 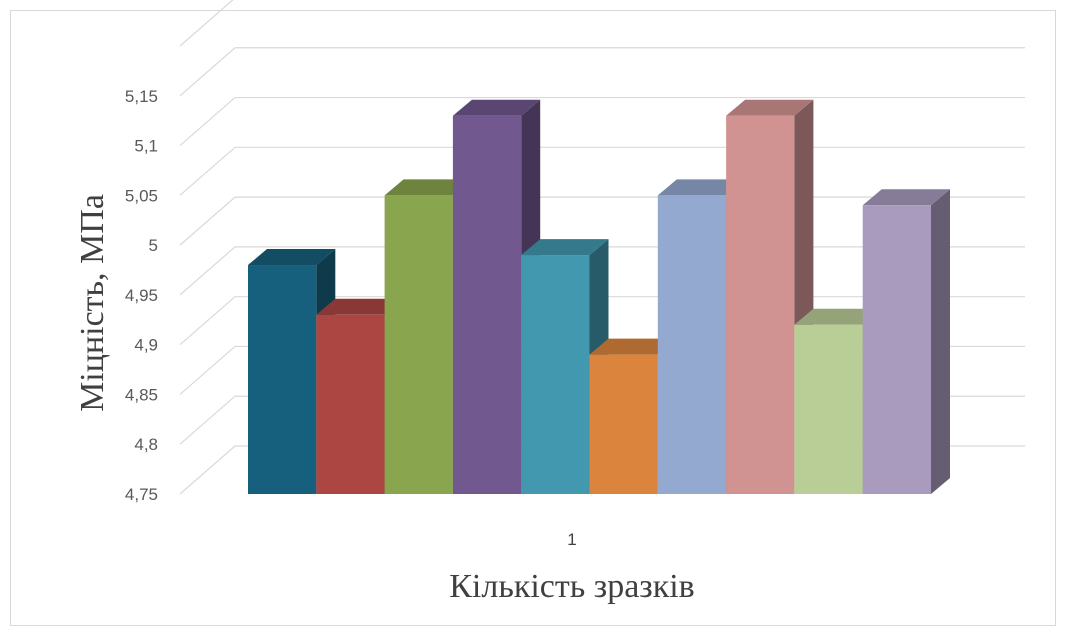 I want to click on y-tick-label: 4,95, so click(x=141, y=295).